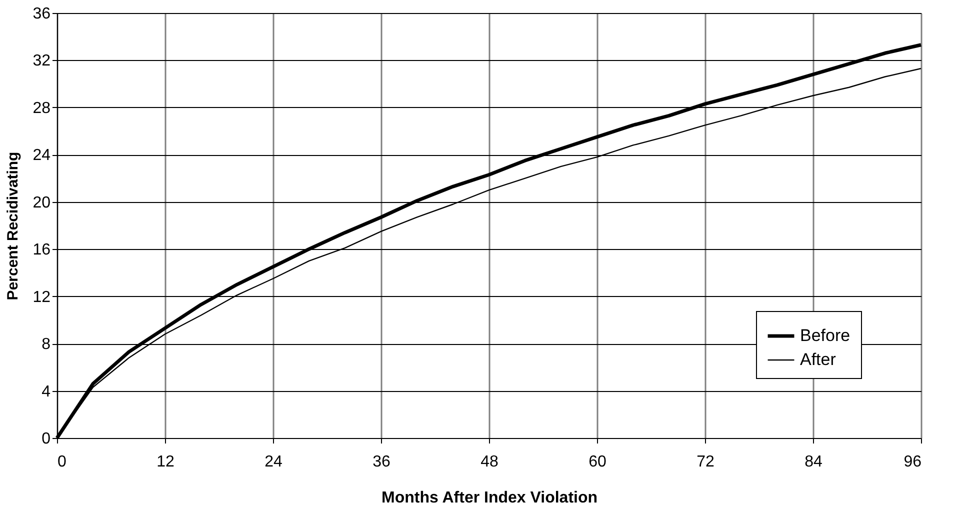  I want to click on x-tick-label: 60, so click(597, 462).